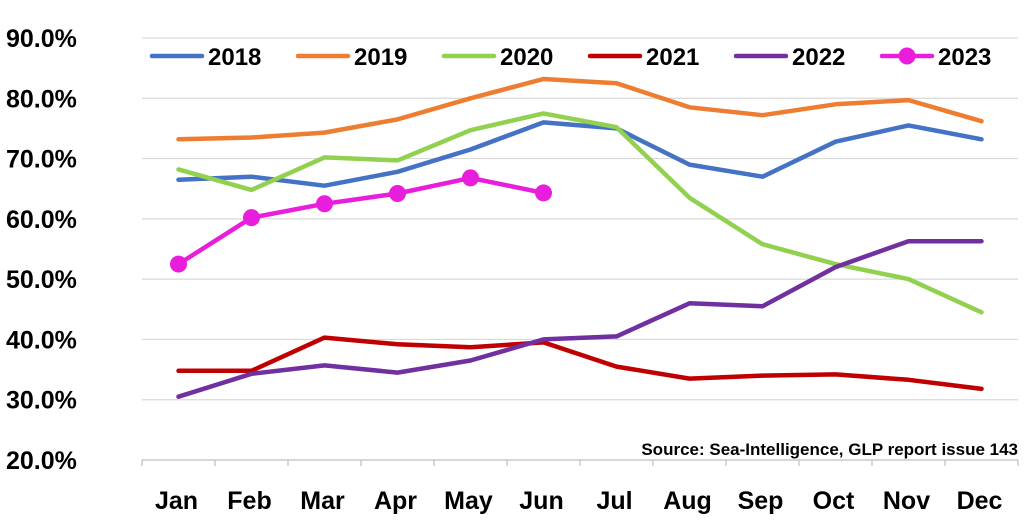  I want to click on legend-label-2021: 2021, so click(672, 57).